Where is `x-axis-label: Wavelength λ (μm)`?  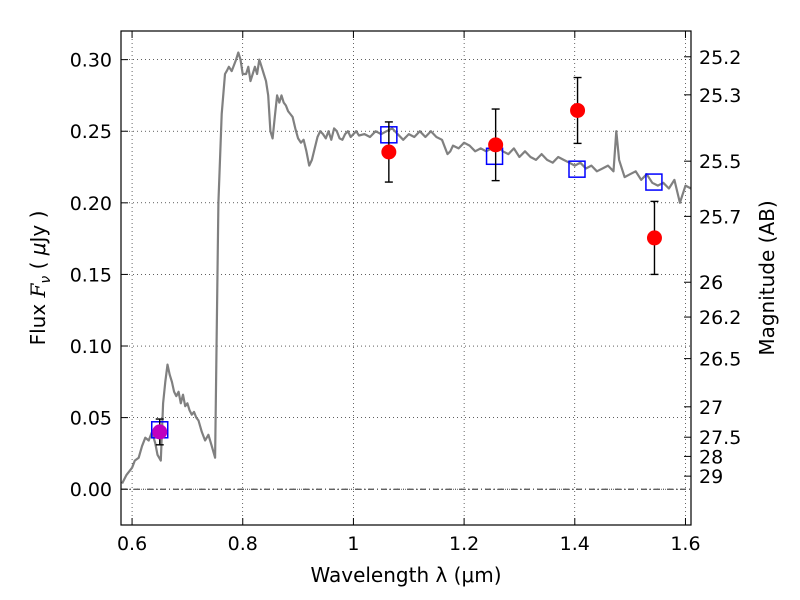 x-axis-label: Wavelength λ (μm) is located at coordinates (405, 575).